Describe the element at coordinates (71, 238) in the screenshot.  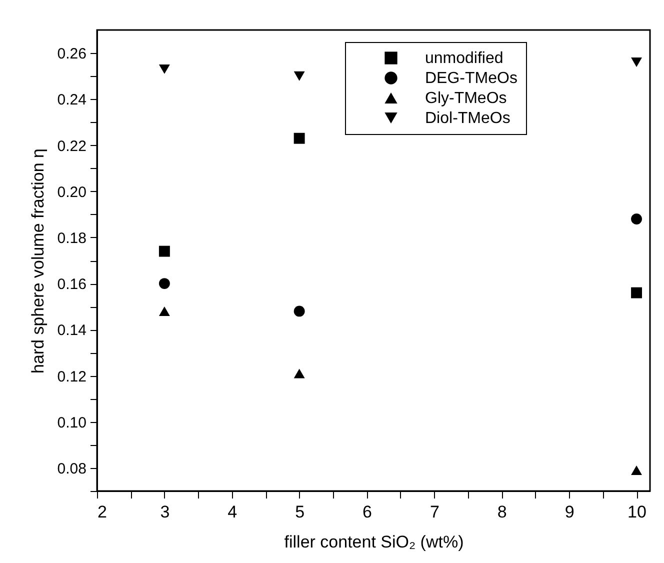
I see `y-tick-label: 0.18` at that location.